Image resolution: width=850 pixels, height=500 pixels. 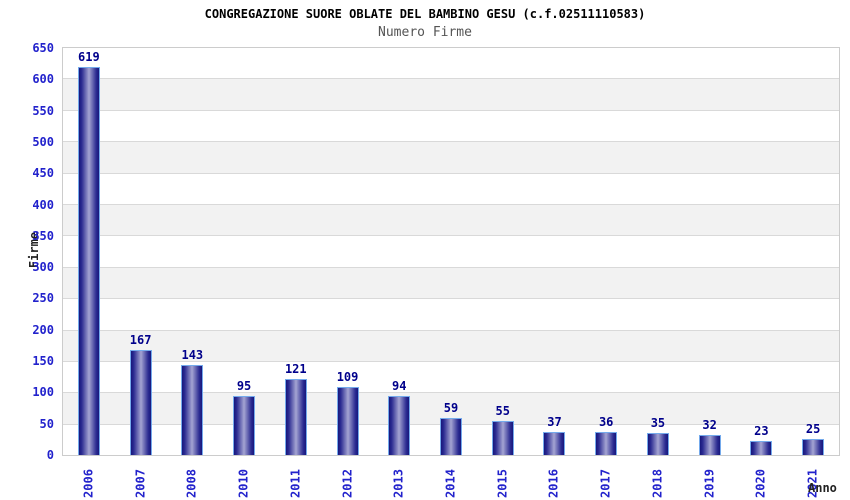 What do you see at coordinates (295, 483) in the screenshot?
I see `x-tick-label: 2011` at bounding box center [295, 483].